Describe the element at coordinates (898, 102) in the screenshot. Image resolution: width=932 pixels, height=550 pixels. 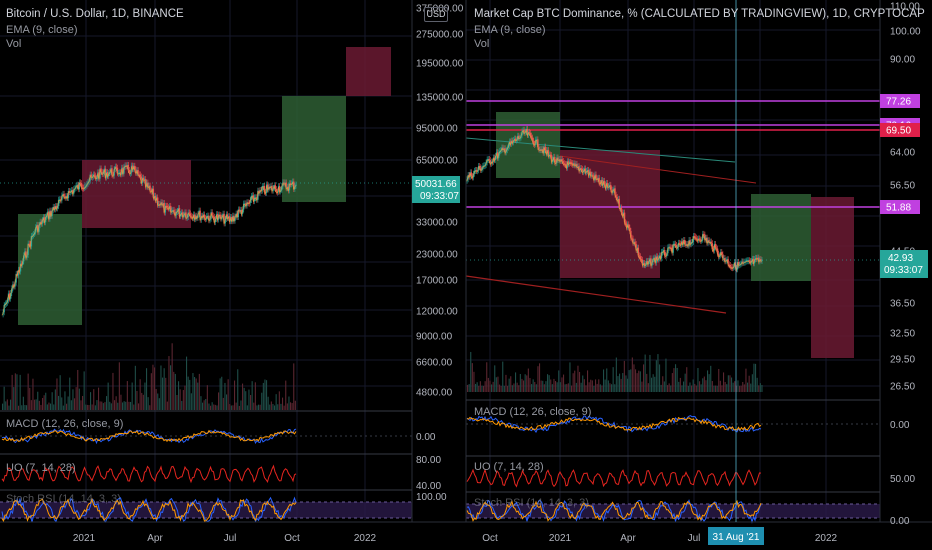
I see `level-badge-text: 77.26` at that location.